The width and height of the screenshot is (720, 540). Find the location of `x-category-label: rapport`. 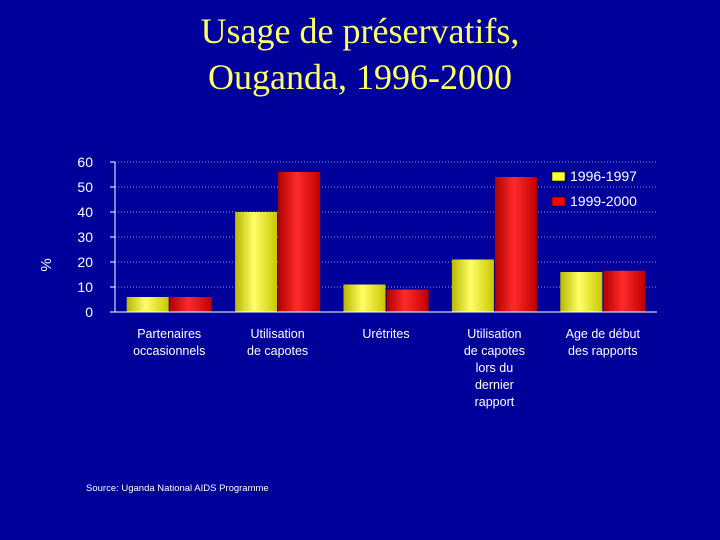

x-category-label: rapport is located at coordinates (495, 402).